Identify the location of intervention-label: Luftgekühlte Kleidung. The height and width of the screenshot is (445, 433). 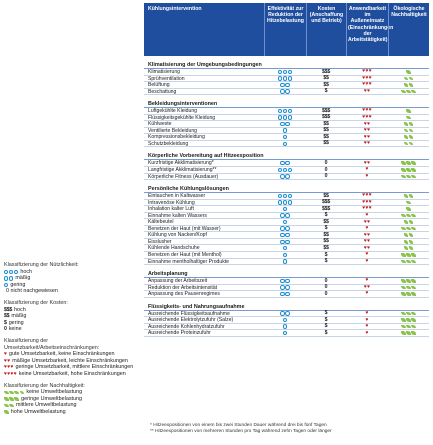
(172, 111).